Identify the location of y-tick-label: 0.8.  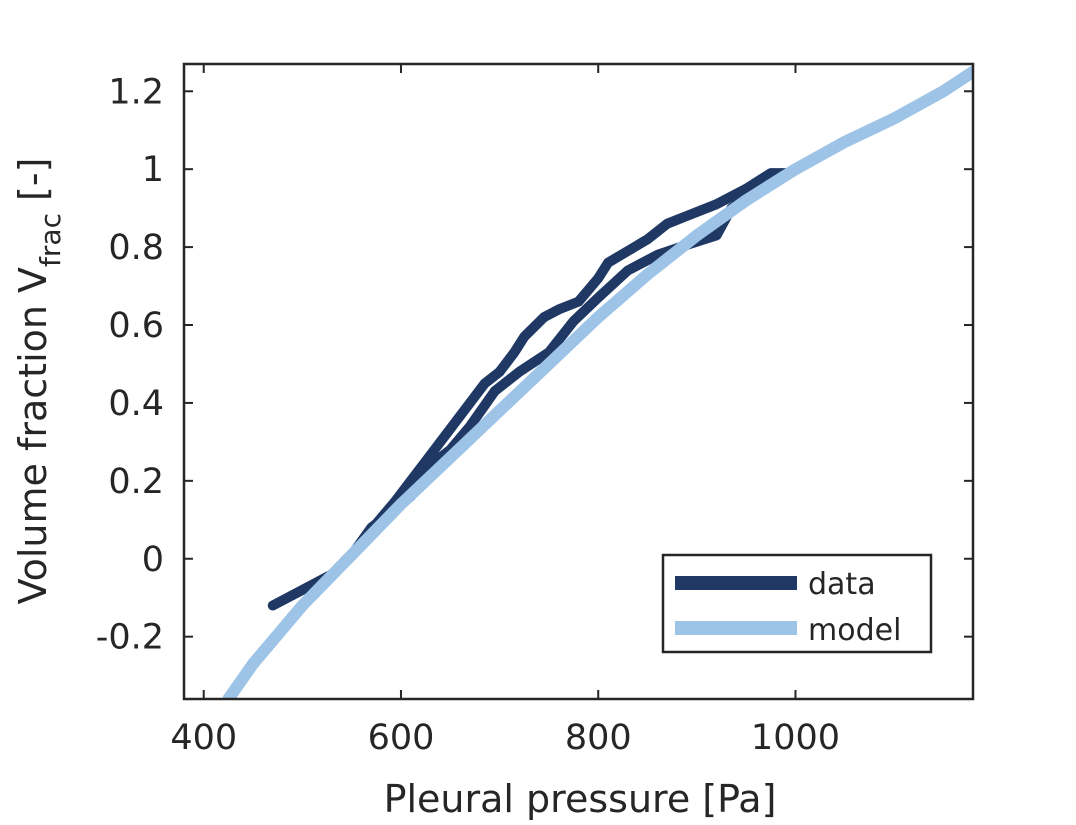
(136, 248).